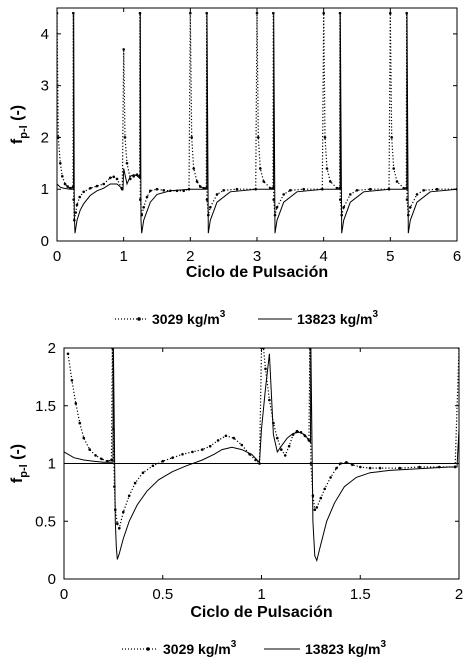 Image resolution: width=466 pixels, height=664 pixels. Describe the element at coordinates (17, 115) in the screenshot. I see `y-axis-label-suffix: (-)` at that location.